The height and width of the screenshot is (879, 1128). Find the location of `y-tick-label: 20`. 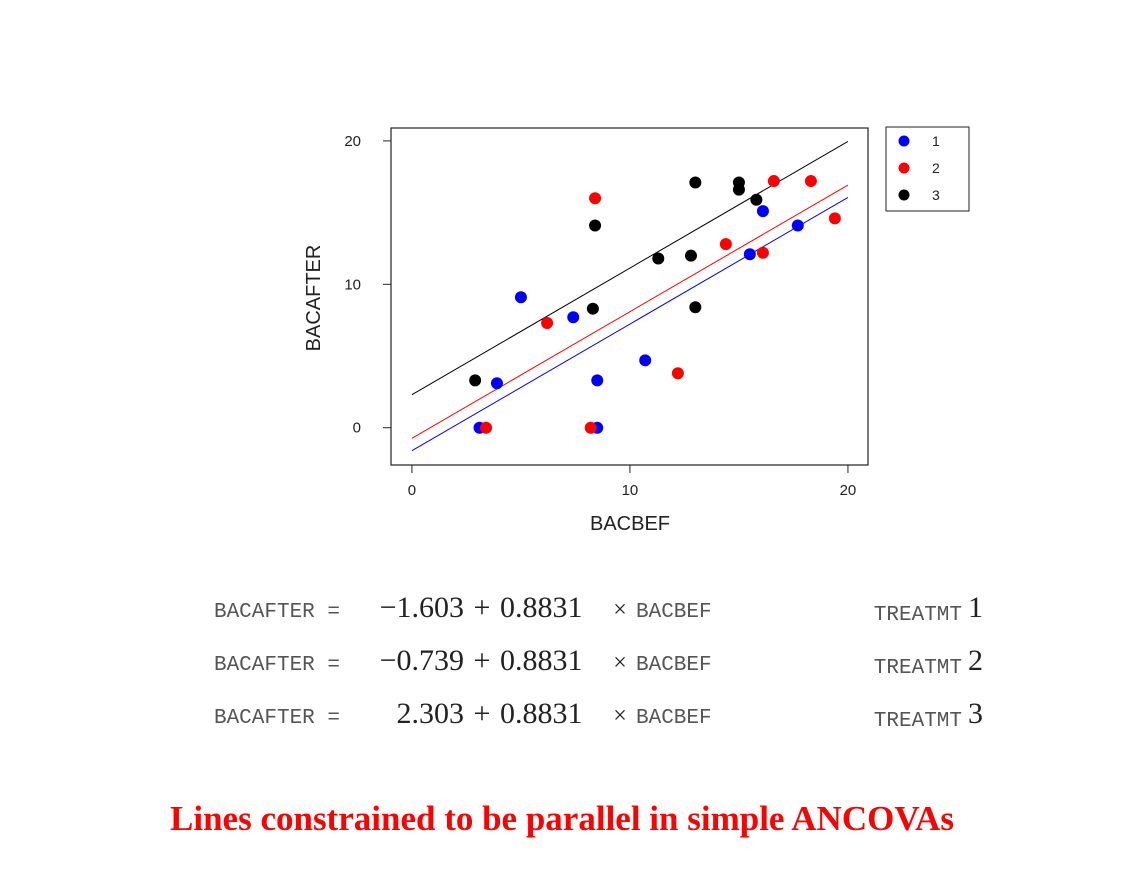

y-tick-label: 20 is located at coordinates (352, 141).